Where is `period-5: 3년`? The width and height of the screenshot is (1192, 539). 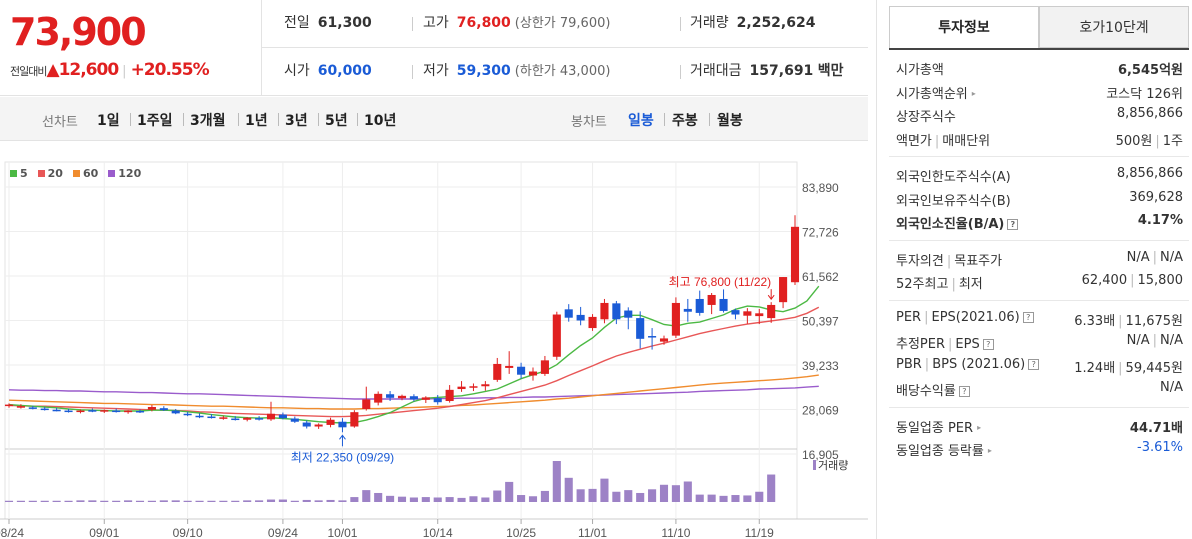 period-5: 3년 is located at coordinates (296, 121).